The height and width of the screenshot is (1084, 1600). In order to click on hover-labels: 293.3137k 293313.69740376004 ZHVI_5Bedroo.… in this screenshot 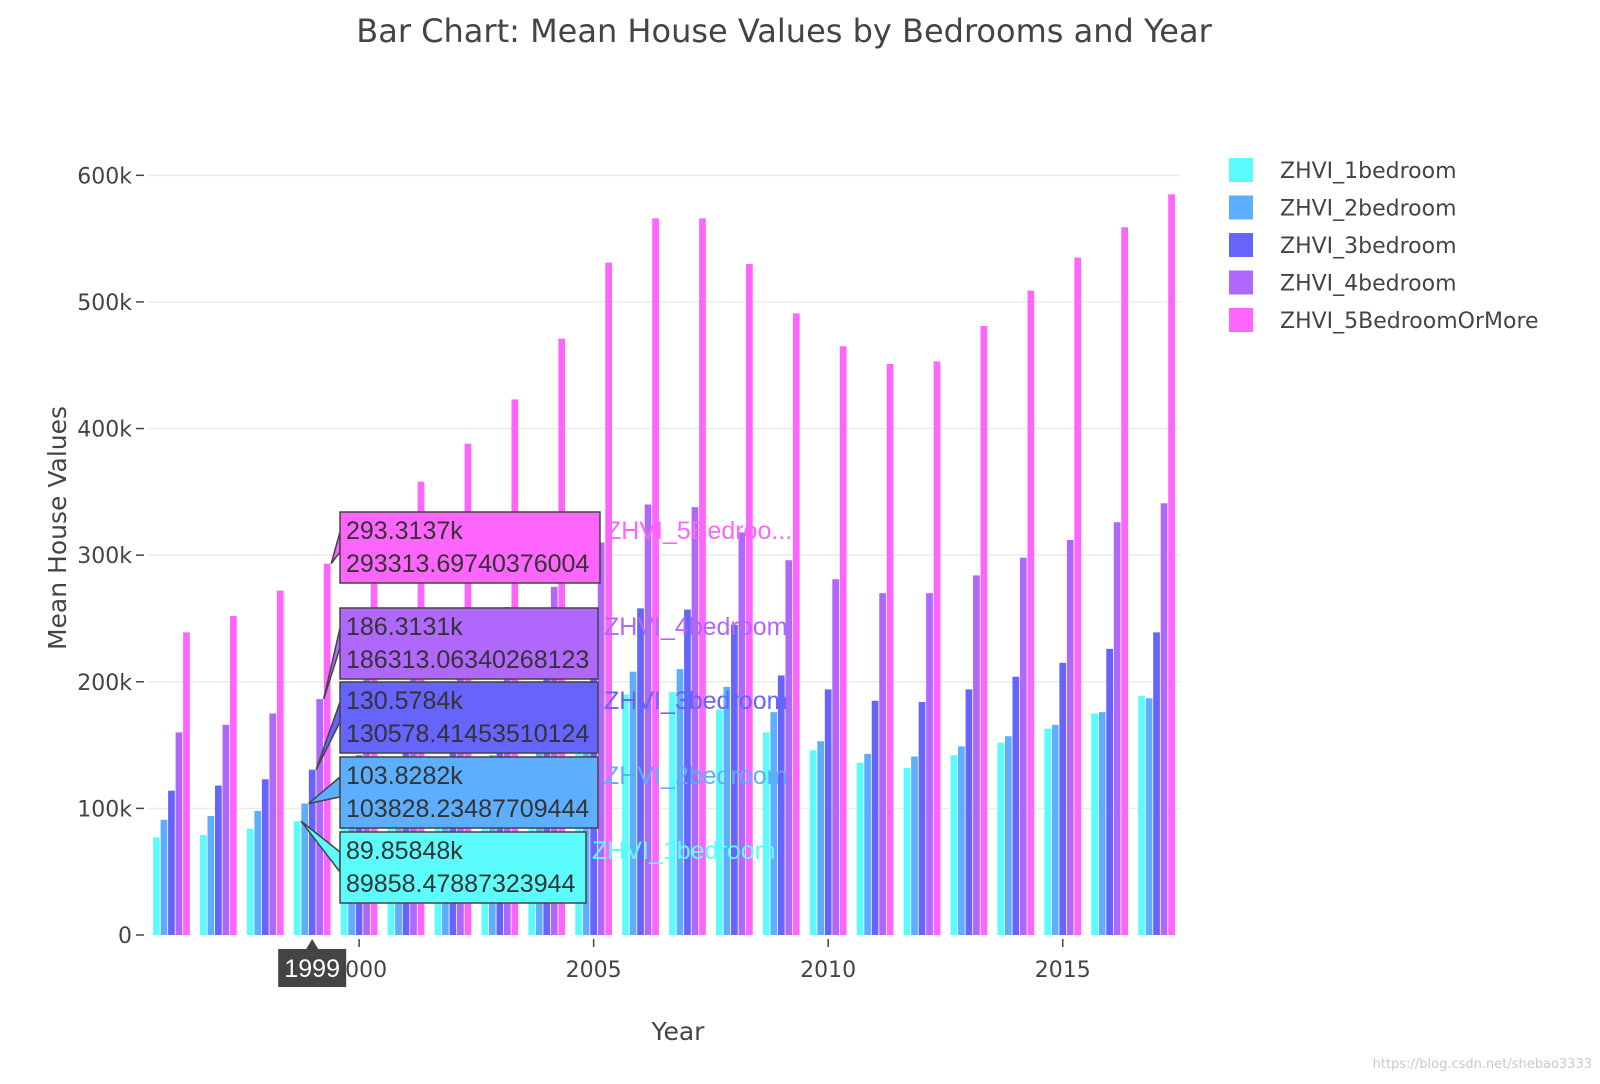, I will do `click(535, 749)`.